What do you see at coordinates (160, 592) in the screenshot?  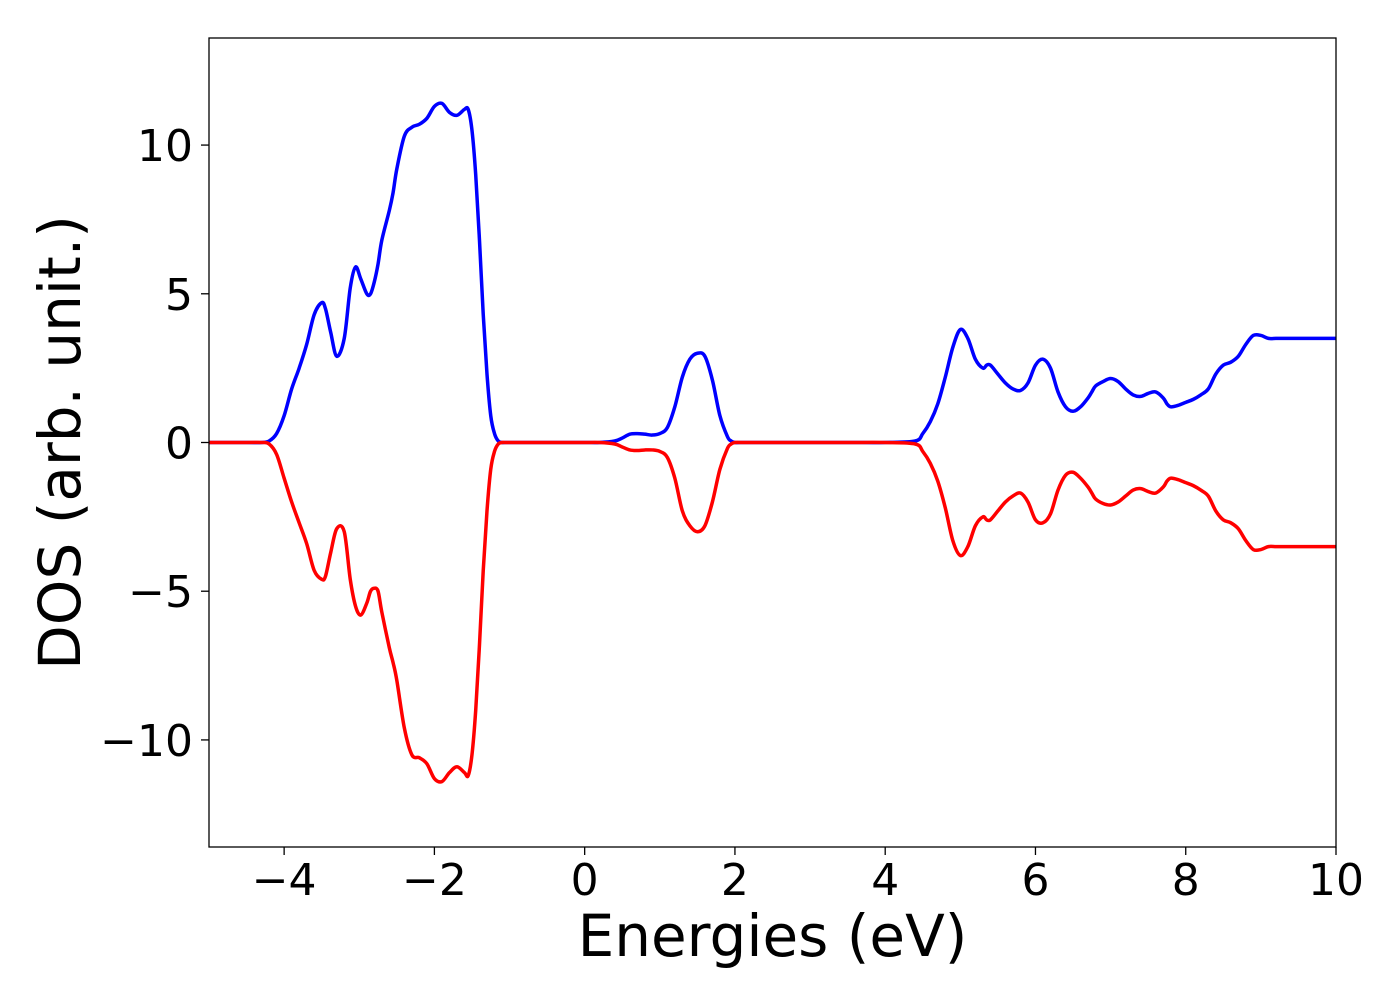 I see `y-tick-label: −5` at bounding box center [160, 592].